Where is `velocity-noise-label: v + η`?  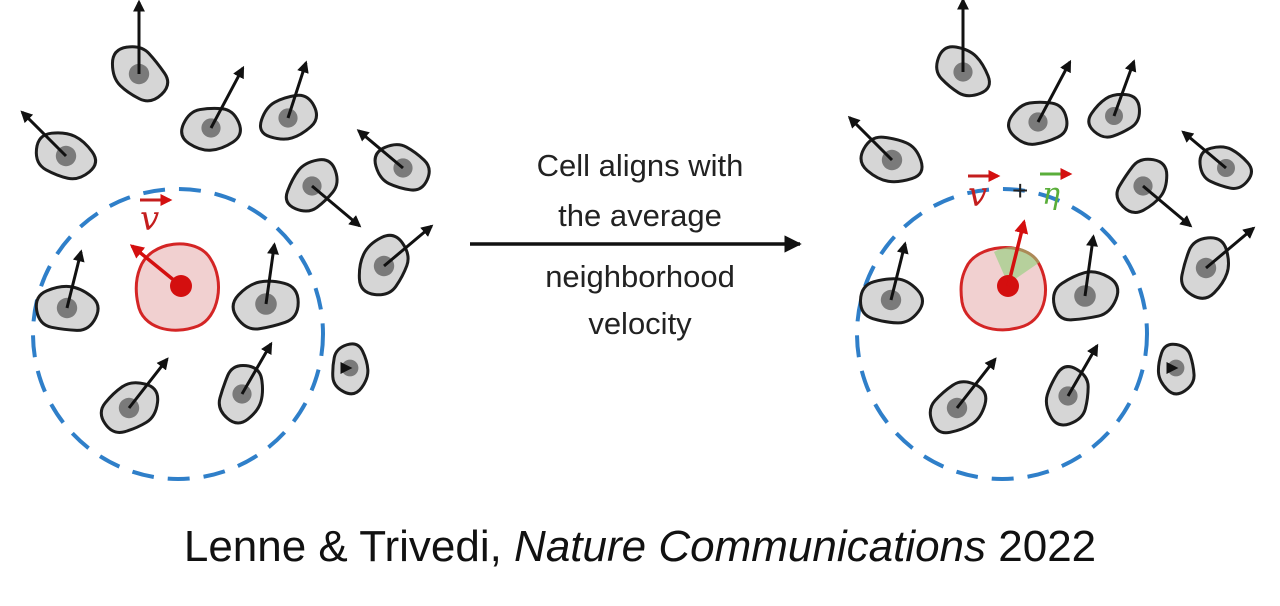
velocity-noise-label: v + η is located at coordinates (1020, 191).